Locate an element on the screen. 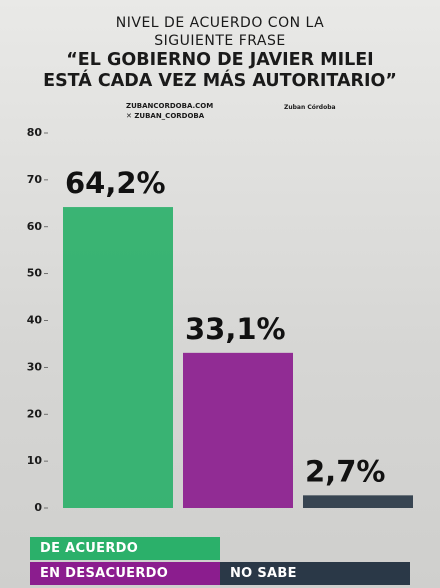 The height and width of the screenshot is (588, 440). value-label: 33,1% is located at coordinates (235, 329).